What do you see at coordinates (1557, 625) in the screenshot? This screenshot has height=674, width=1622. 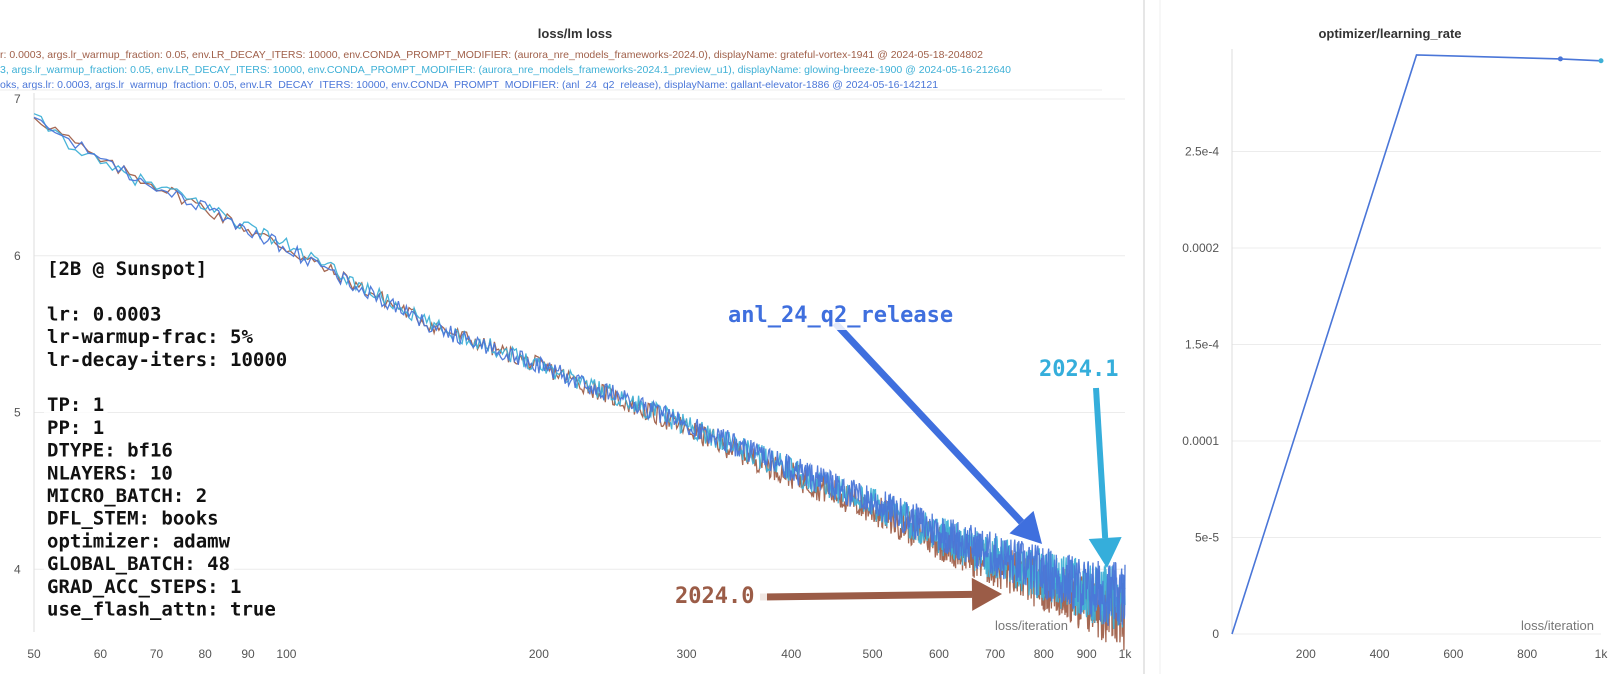 I see `learning-rate-x-axis-label: loss/iteration` at bounding box center [1557, 625].